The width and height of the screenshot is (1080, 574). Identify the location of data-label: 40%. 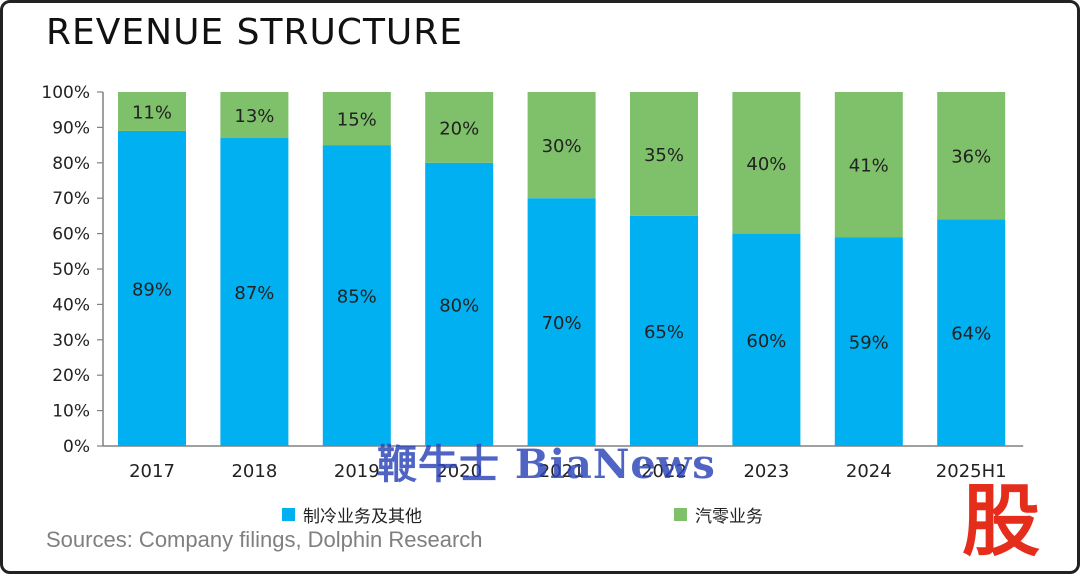
(766, 164).